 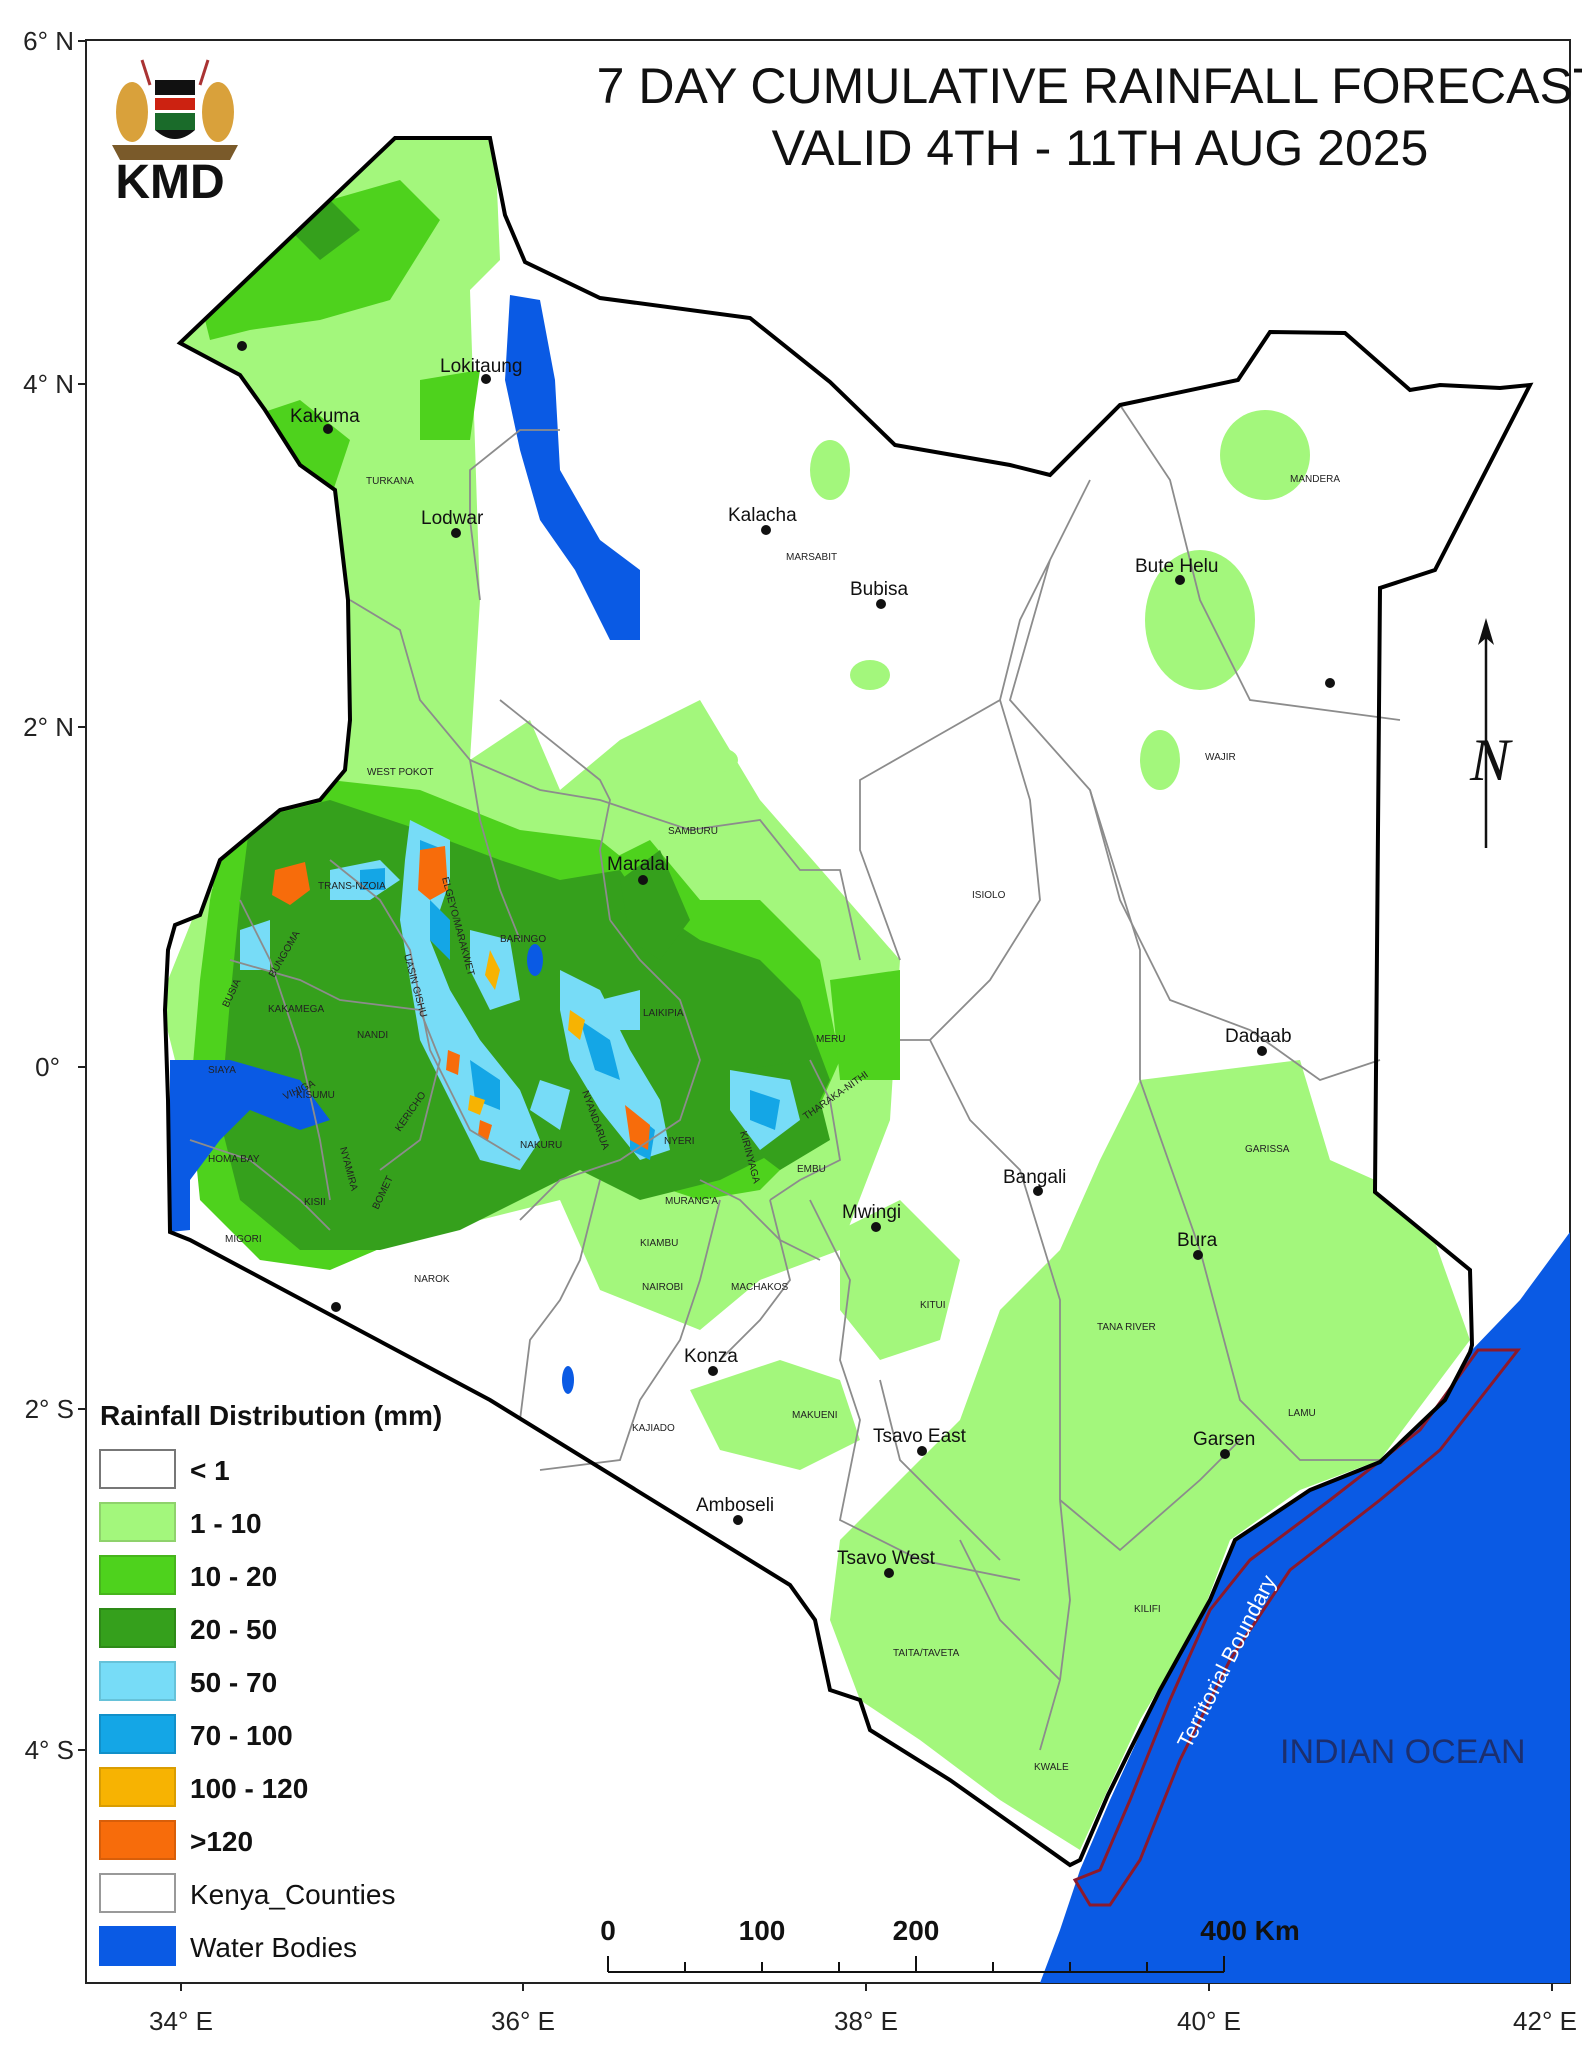 I want to click on county-label-garissa: GARISSA, so click(x=1267, y=1149).